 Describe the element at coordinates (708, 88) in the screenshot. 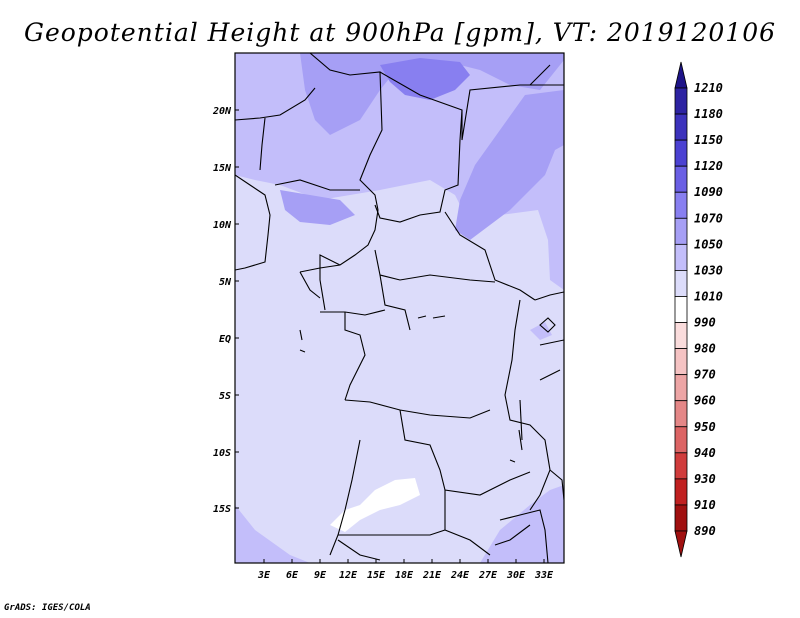

I see `colorbar-label: 1210` at that location.